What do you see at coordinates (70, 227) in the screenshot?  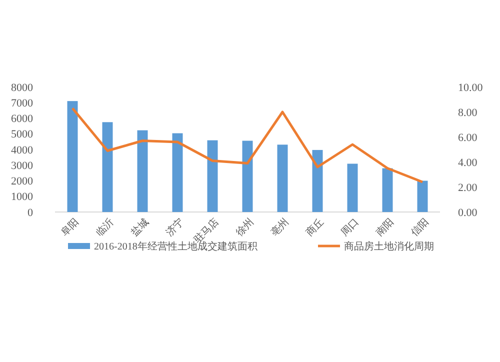 I see `x-tick-label: 阜阳` at bounding box center [70, 227].